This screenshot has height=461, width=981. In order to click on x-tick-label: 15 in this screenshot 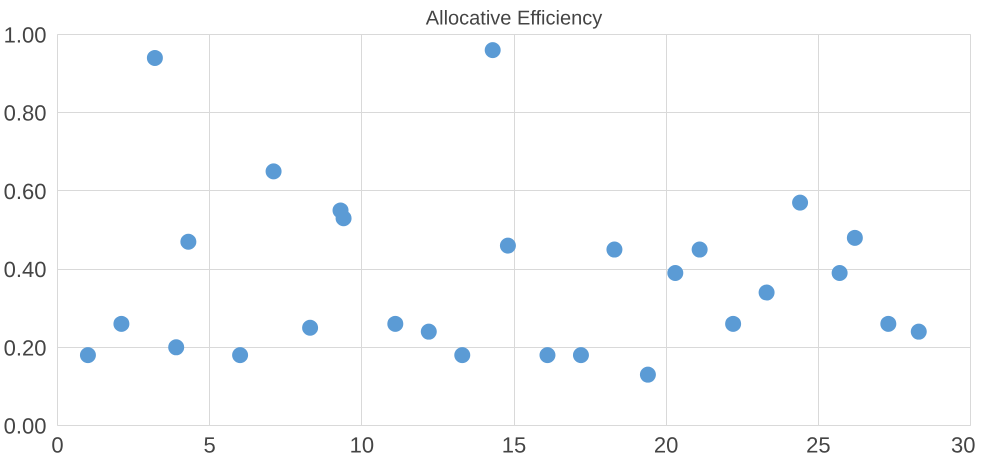, I will do `click(514, 445)`.